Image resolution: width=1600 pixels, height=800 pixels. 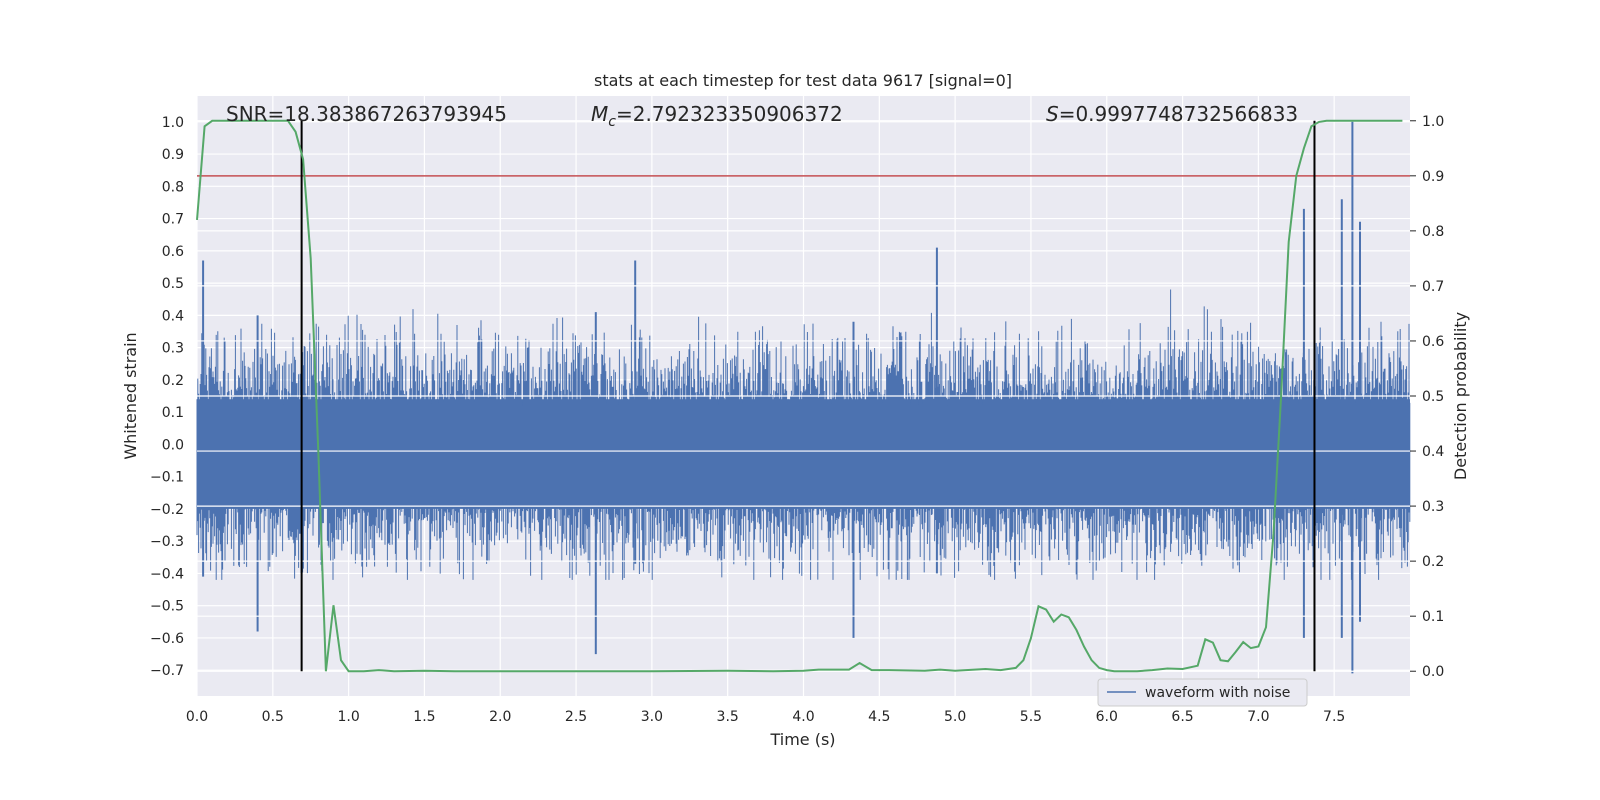 I want to click on x-tick-label: 7.5, so click(x=1334, y=717).